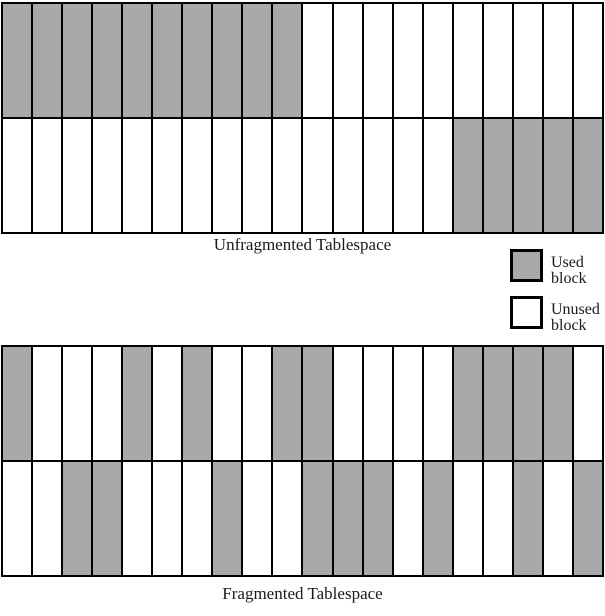 Image resolution: width=605 pixels, height=616 pixels. What do you see at coordinates (526, 265) in the screenshot?
I see `used-block-swatch` at bounding box center [526, 265].